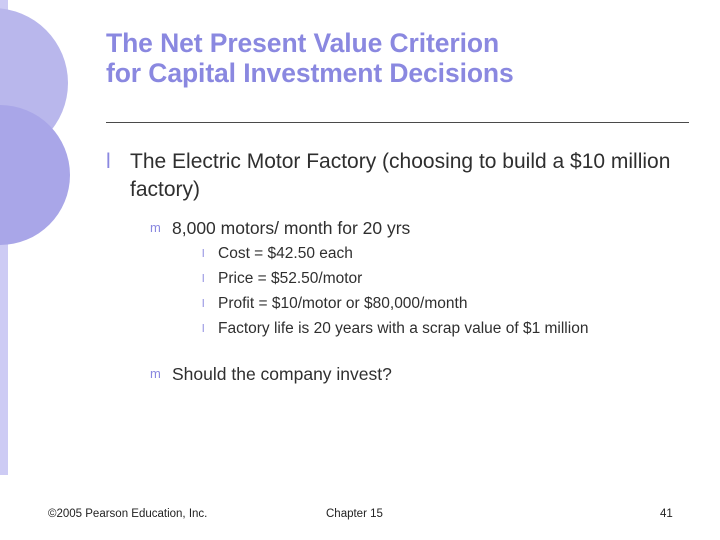 Image resolution: width=720 pixels, height=540 pixels. What do you see at coordinates (303, 43) in the screenshot?
I see `slide-title-line1: The Net Present Value Criterion` at bounding box center [303, 43].